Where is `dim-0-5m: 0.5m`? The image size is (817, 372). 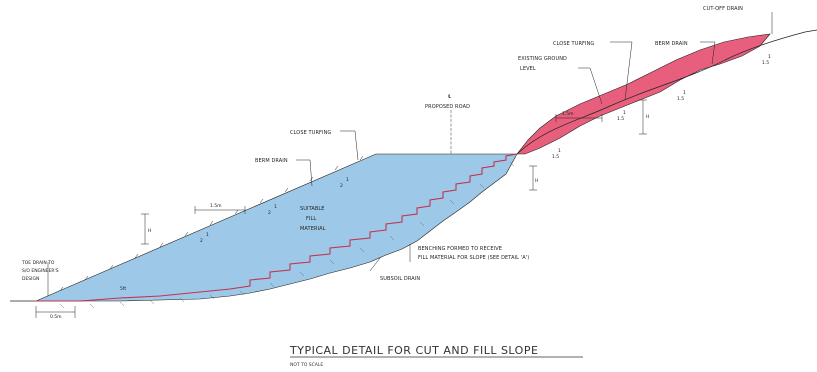 dim-0-5m: 0.5m is located at coordinates (56, 317).